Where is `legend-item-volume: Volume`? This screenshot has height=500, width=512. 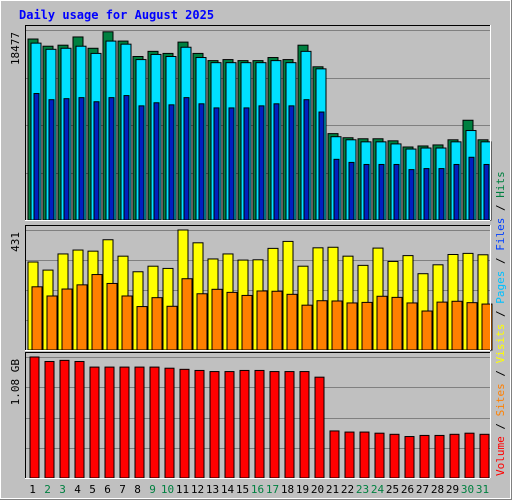 legend-item-volume: Volume is located at coordinates (500, 456).